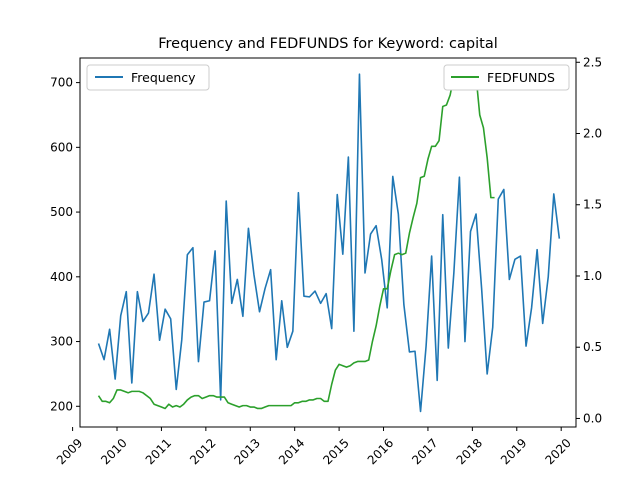 The height and width of the screenshot is (480, 640). What do you see at coordinates (424, 451) in the screenshot?
I see `x-tick-label-2017: 2017` at bounding box center [424, 451].